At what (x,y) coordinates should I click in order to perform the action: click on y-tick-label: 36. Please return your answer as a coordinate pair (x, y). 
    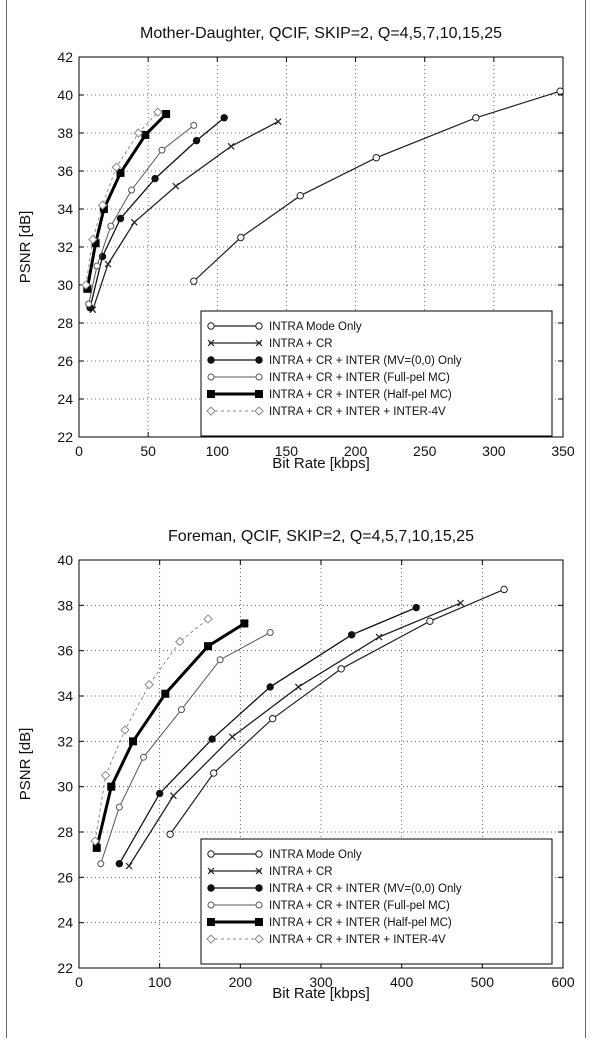
    Looking at the image, I should click on (65, 651).